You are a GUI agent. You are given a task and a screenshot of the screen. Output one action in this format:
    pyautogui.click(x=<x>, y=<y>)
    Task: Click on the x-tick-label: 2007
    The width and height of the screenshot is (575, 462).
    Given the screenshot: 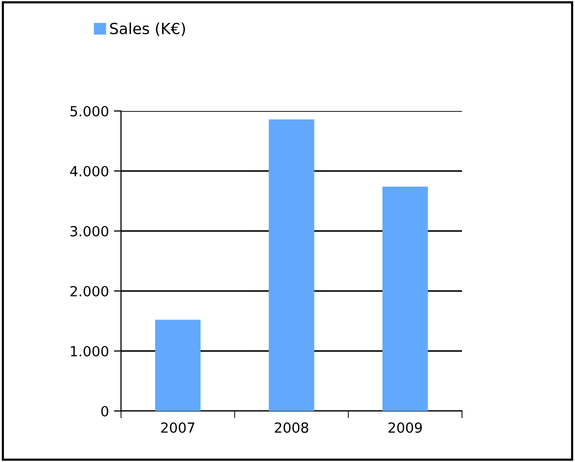 What is the action you would take?
    pyautogui.click(x=177, y=427)
    